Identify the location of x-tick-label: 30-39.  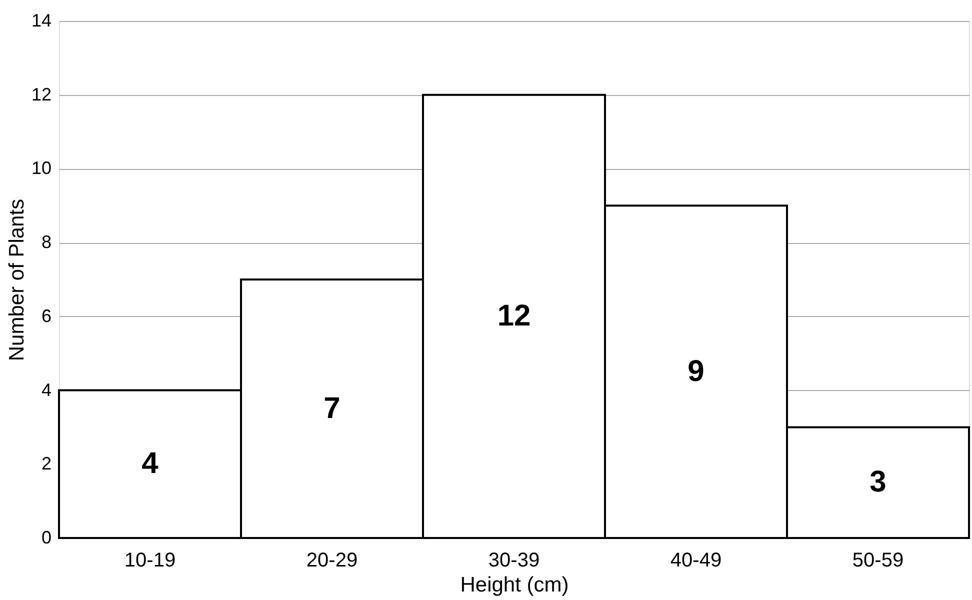
(514, 561).